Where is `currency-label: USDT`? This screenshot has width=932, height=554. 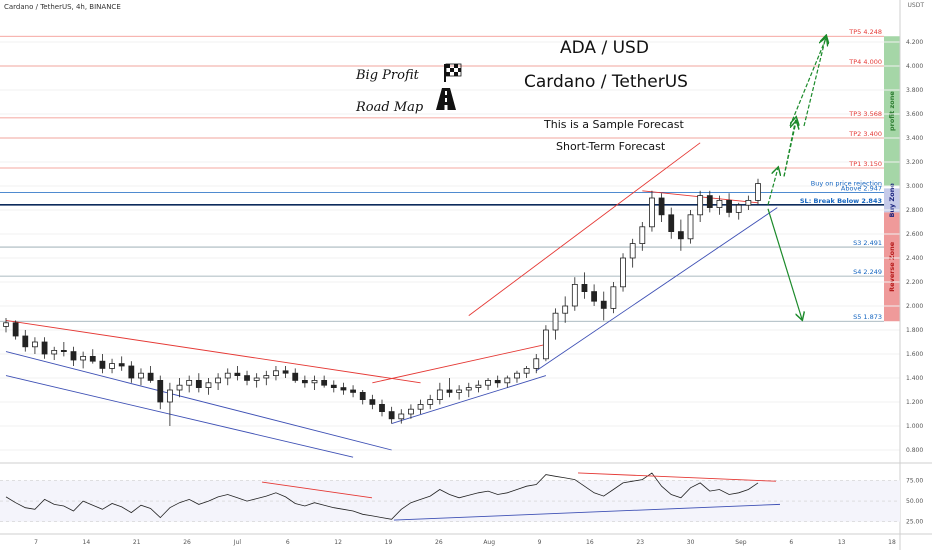 currency-label: USDT is located at coordinates (916, 5).